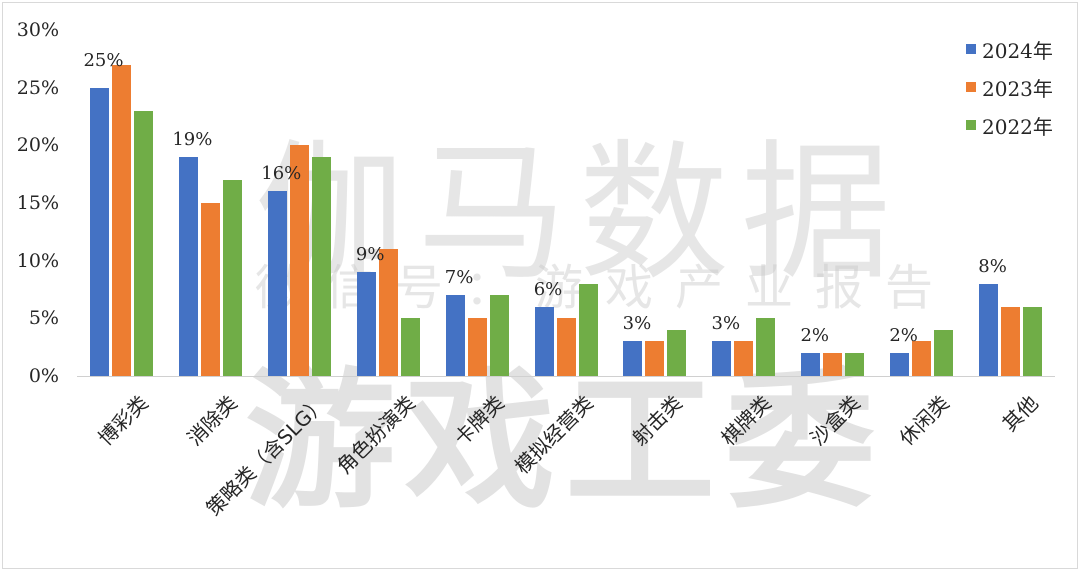 This screenshot has width=1080, height=571. I want to click on y-tick-label: 5%, so click(43, 318).